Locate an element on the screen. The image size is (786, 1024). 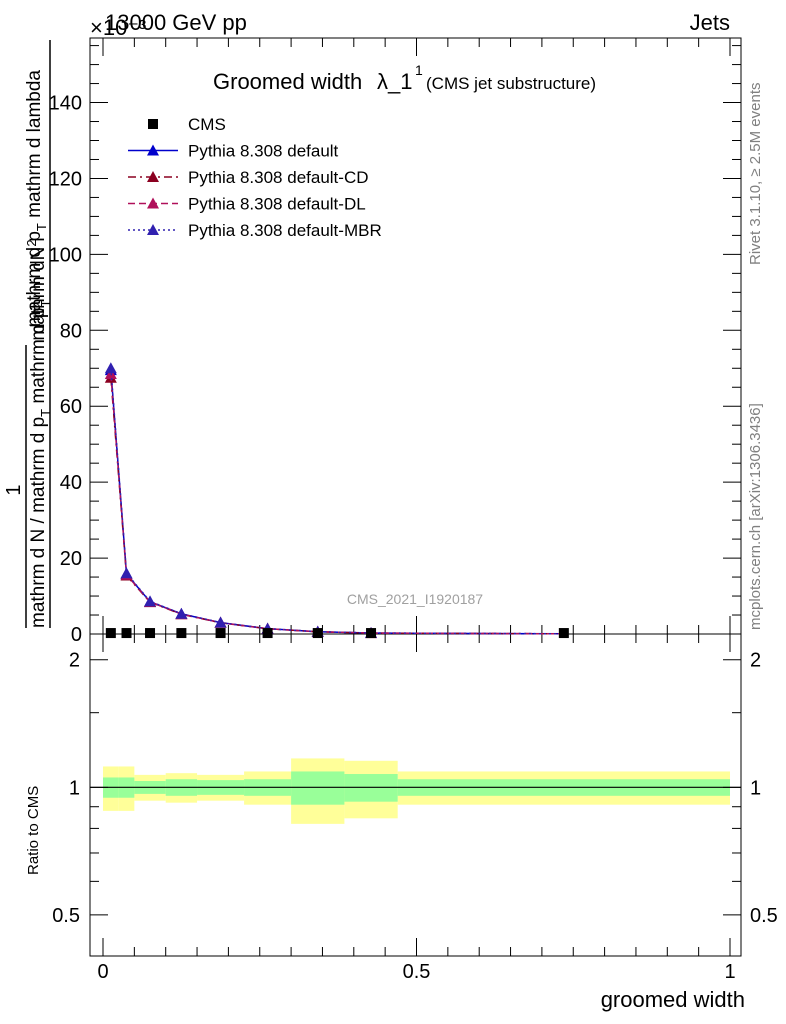
ratio-y-tick-label: 1 is located at coordinates (74, 788).